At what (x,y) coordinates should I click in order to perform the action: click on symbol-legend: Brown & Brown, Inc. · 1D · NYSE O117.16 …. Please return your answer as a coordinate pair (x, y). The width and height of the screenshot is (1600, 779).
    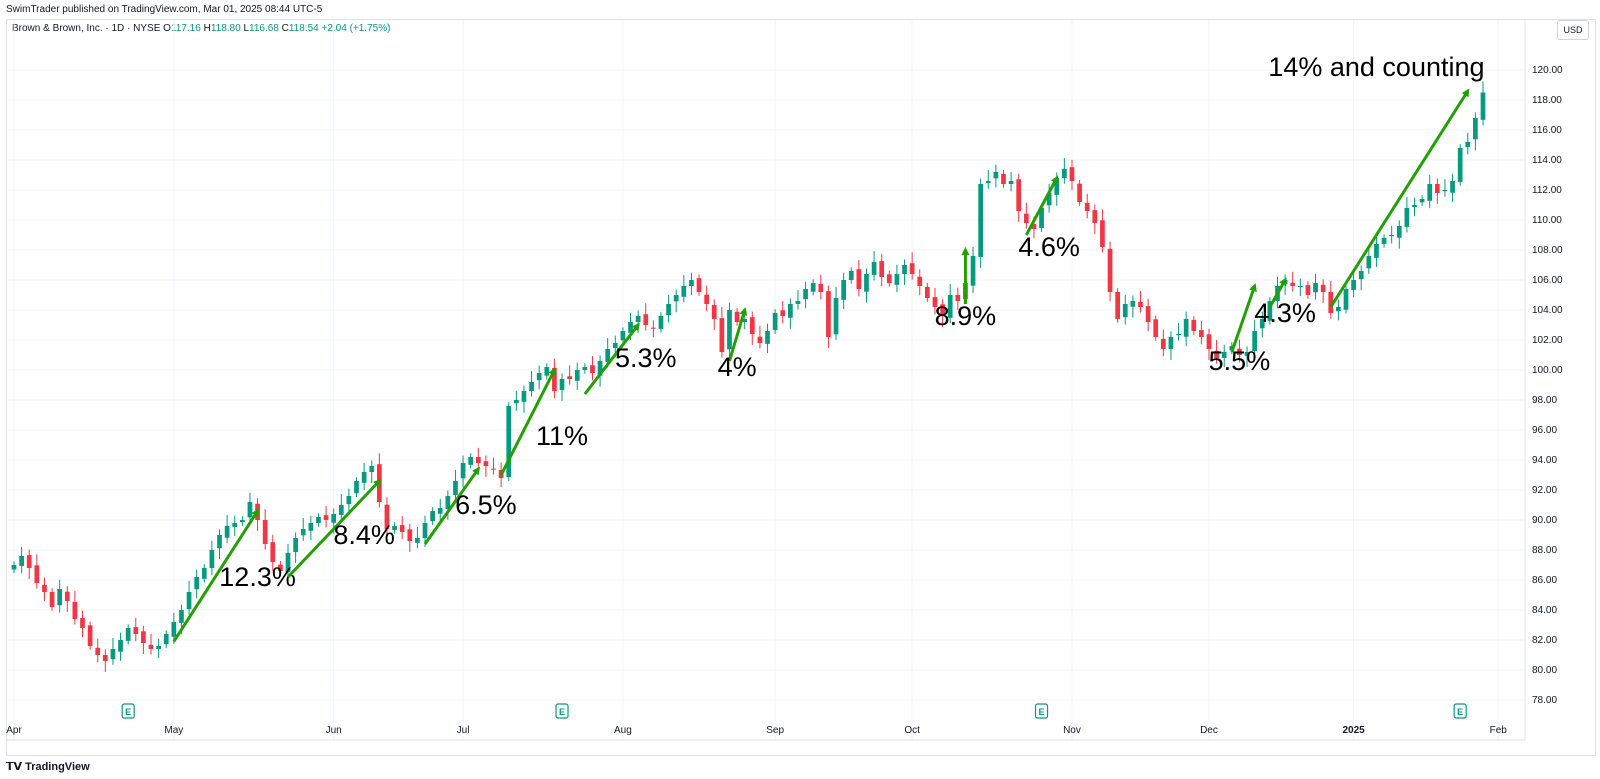
    Looking at the image, I should click on (201, 28).